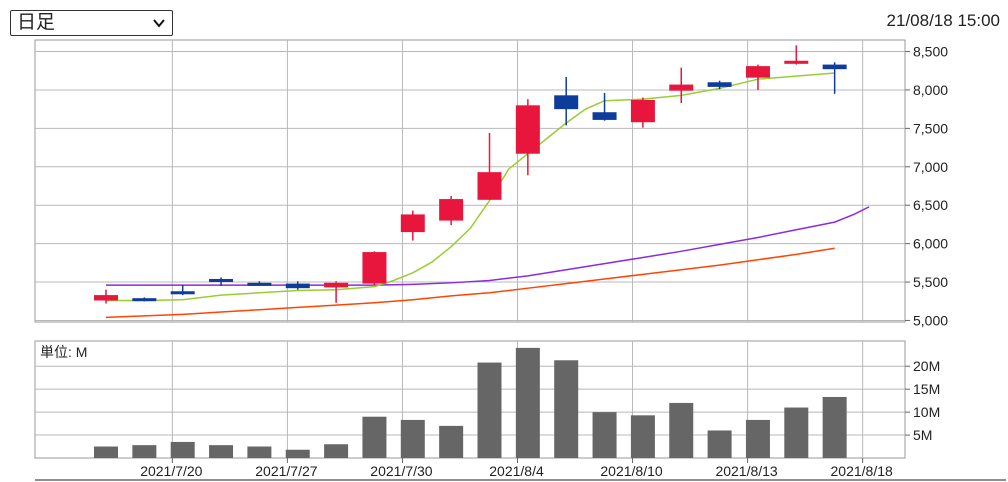  I want to click on volume-tick-label: 20M, so click(926, 366).